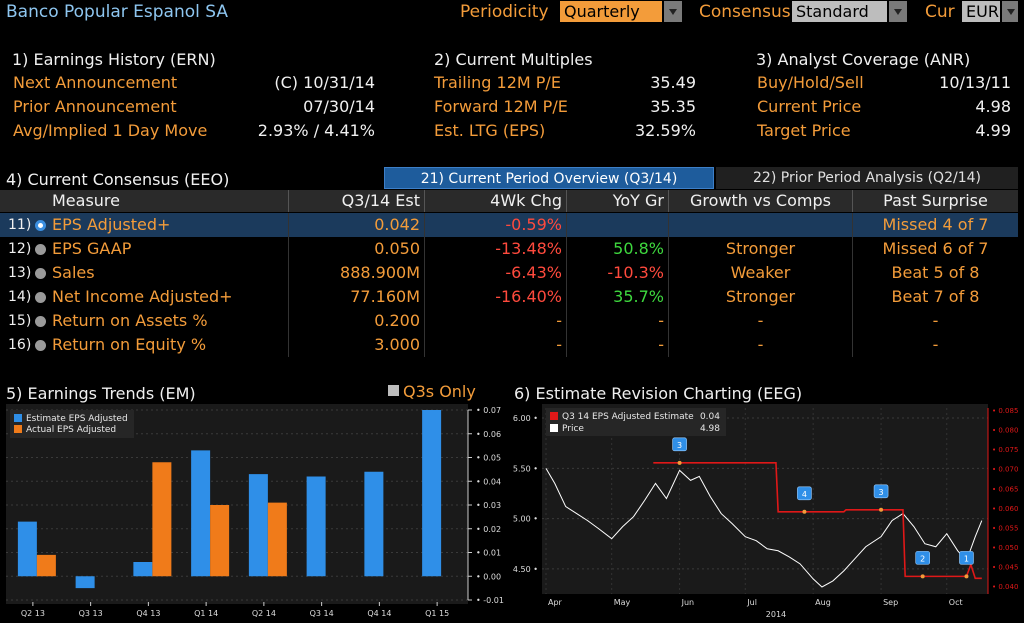 The image size is (1024, 623). What do you see at coordinates (622, 602) in the screenshot?
I see `x-tick-label: May` at bounding box center [622, 602].